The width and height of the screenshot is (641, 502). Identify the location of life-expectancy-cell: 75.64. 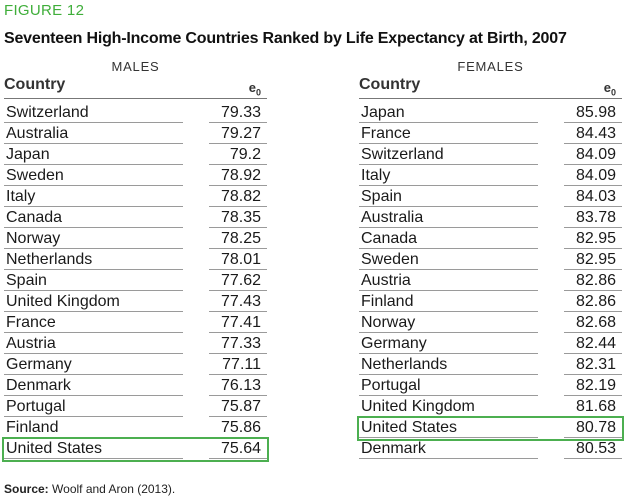
(240, 448).